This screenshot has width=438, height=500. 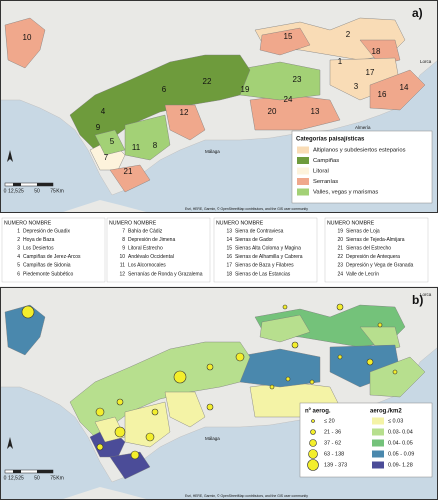 I want to click on legend-label: 0.09- 1.28, so click(x=400, y=465).